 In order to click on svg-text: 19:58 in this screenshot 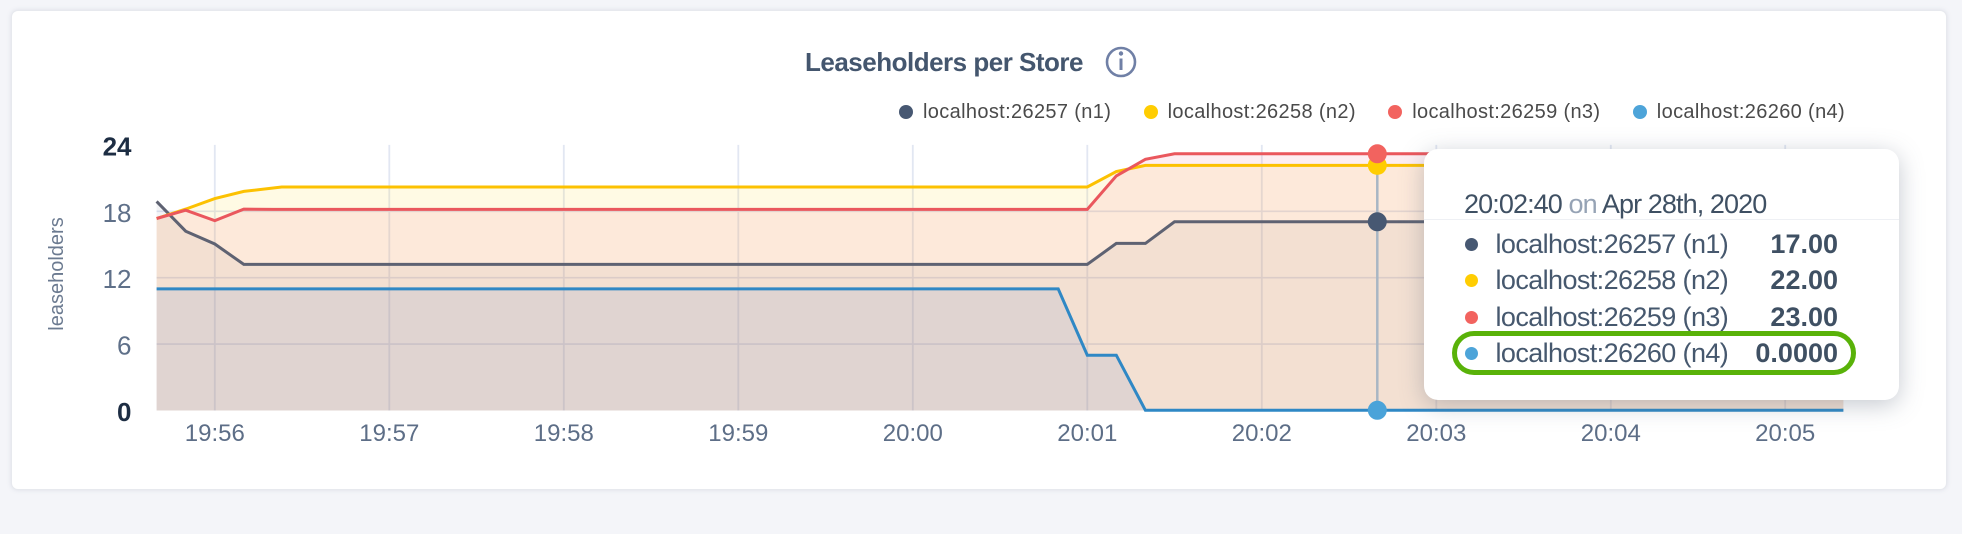, I will do `click(564, 433)`.